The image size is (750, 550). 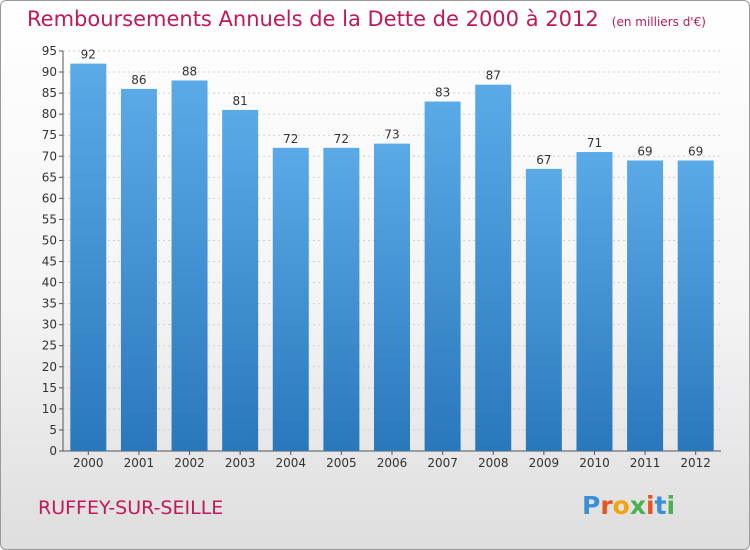 I want to click on data-label: 87, so click(x=493, y=76).